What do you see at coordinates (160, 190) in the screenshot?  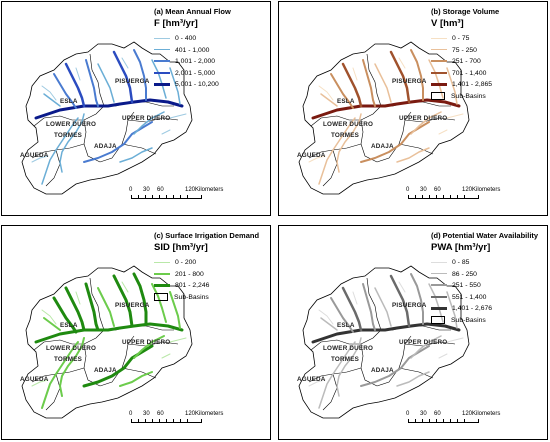 I see `scale-tick-label: 60` at bounding box center [160, 190].